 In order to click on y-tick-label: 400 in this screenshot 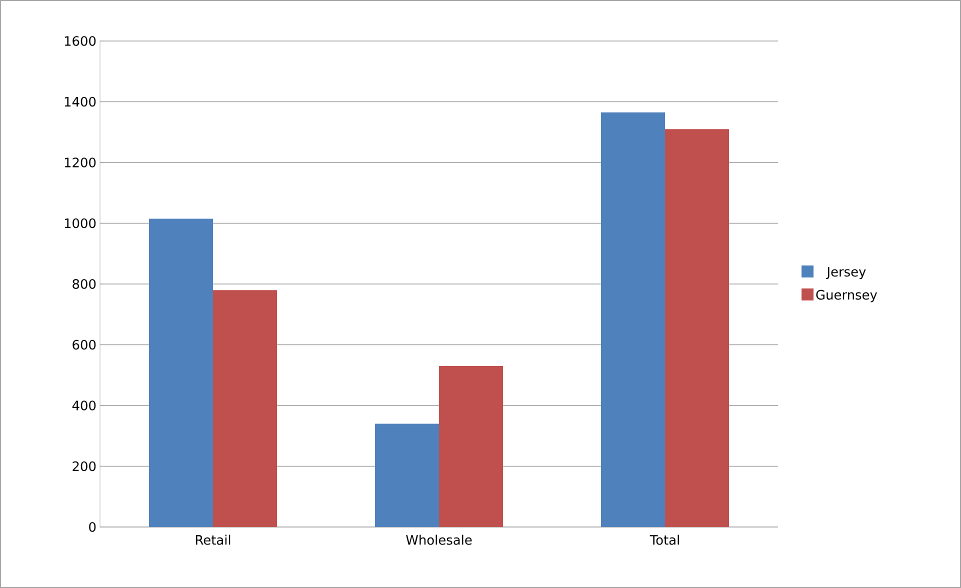, I will do `click(84, 405)`.